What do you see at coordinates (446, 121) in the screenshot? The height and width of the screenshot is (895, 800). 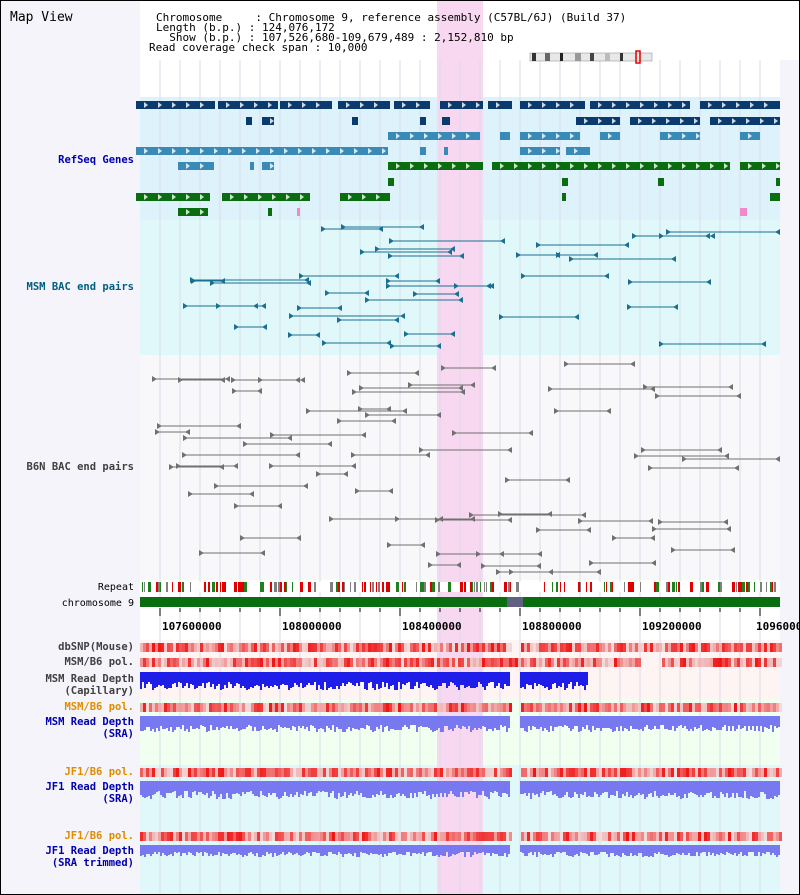 I see `gene-feature` at bounding box center [446, 121].